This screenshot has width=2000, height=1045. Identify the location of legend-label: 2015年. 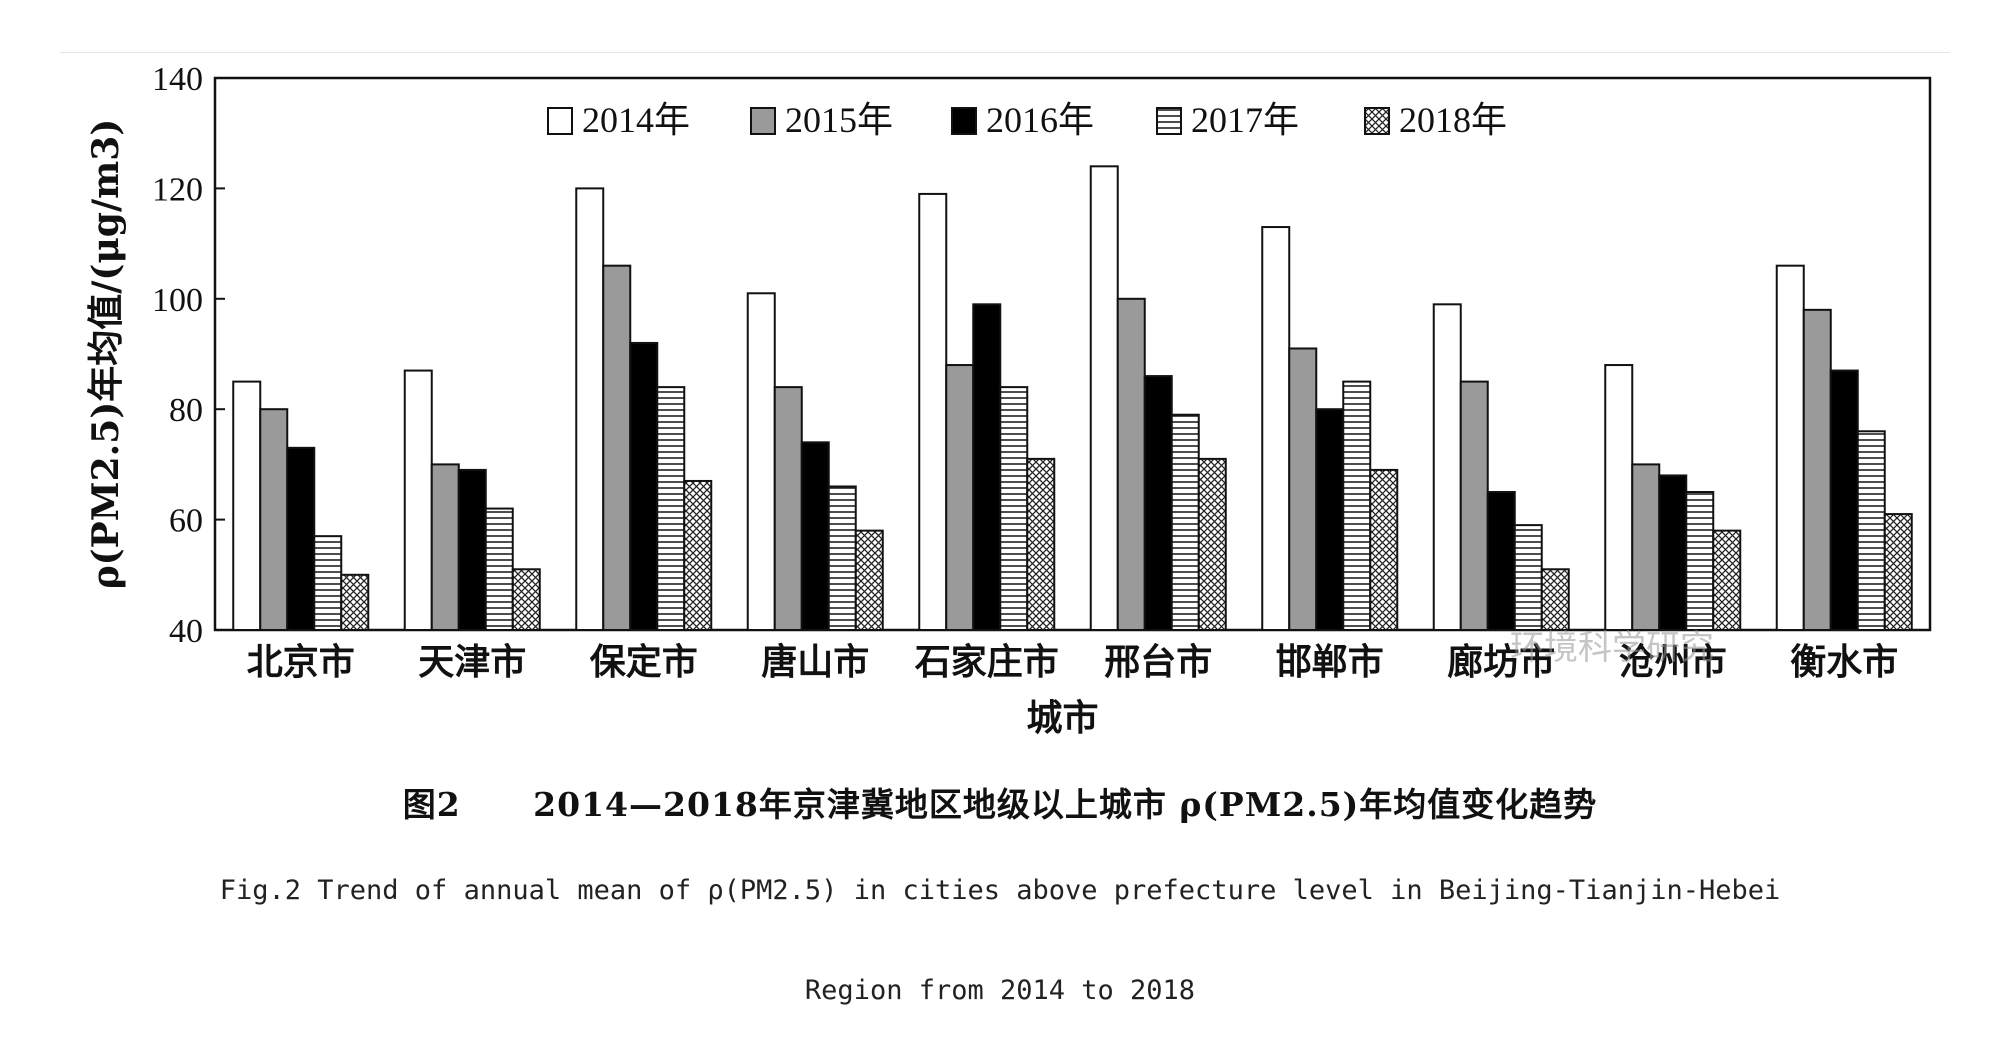
(839, 120).